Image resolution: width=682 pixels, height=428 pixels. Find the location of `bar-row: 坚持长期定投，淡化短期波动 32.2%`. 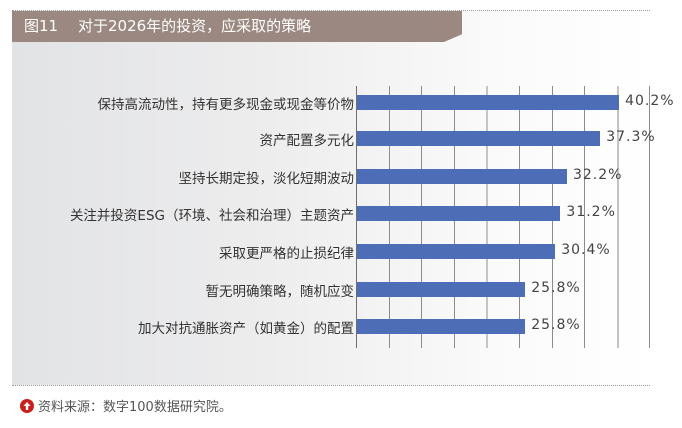

bar-row: 坚持长期定投，淡化短期波动 32.2% is located at coordinates (341, 177).